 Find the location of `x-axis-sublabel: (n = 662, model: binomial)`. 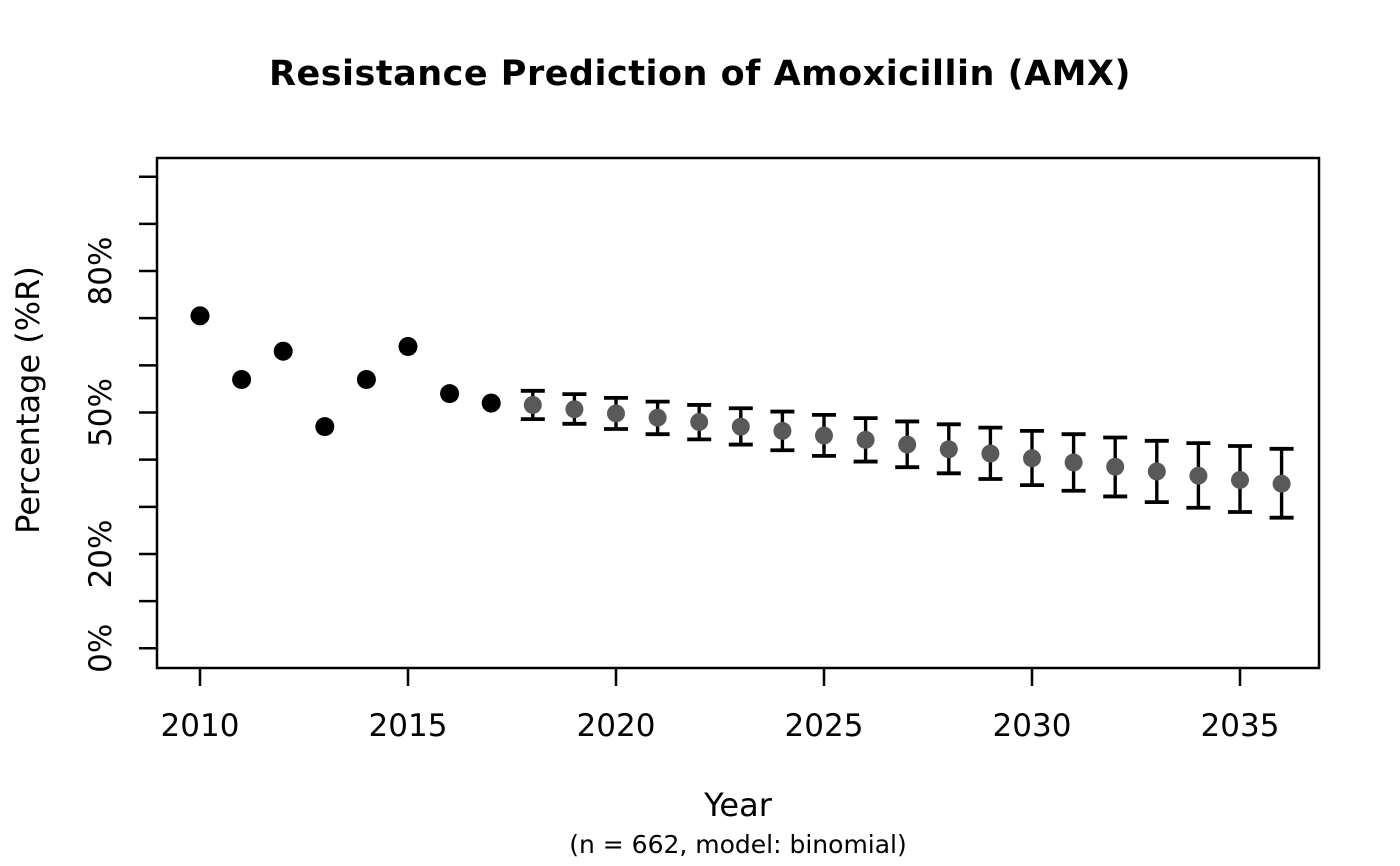

x-axis-sublabel: (n = 662, model: binomial) is located at coordinates (738, 844).